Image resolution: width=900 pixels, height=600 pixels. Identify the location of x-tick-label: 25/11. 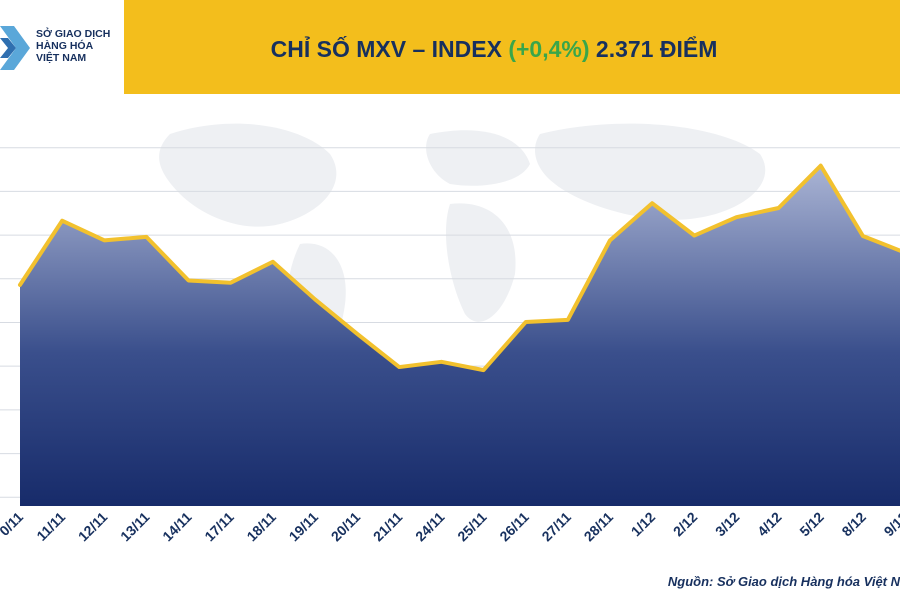
(472, 527).